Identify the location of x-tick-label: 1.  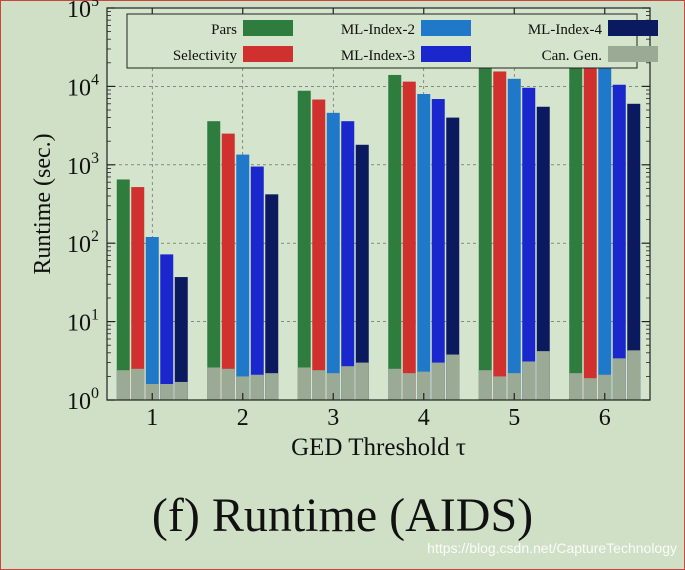
(152, 418).